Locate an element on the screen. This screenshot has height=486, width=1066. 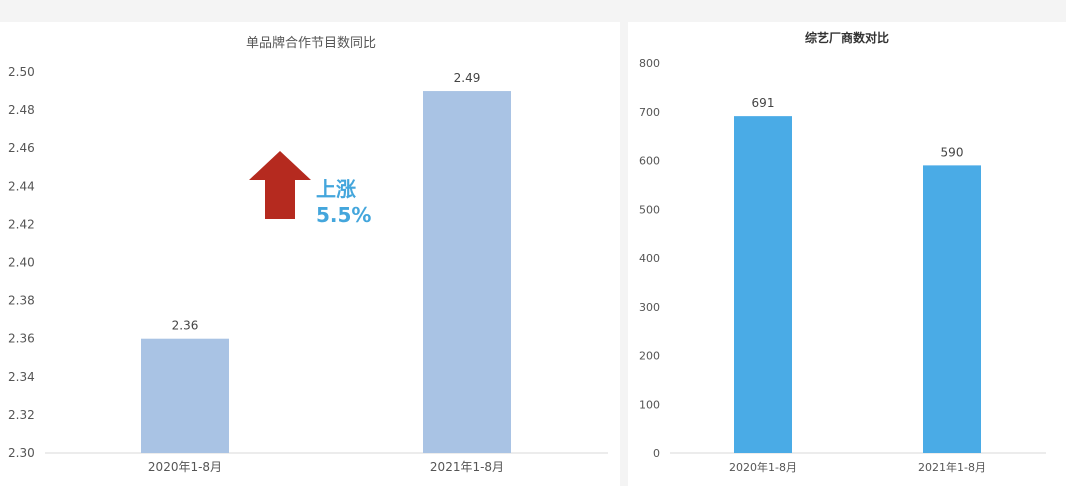
right-y-tick-label: 200 is located at coordinates (649, 356).